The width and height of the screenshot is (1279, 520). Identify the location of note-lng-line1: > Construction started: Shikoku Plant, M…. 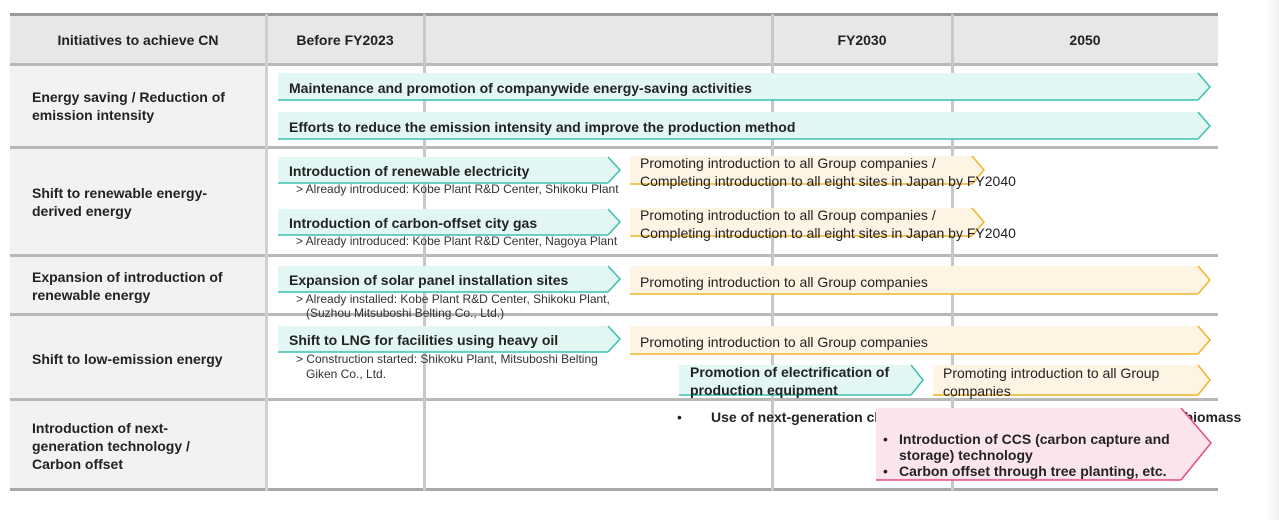
(447, 359).